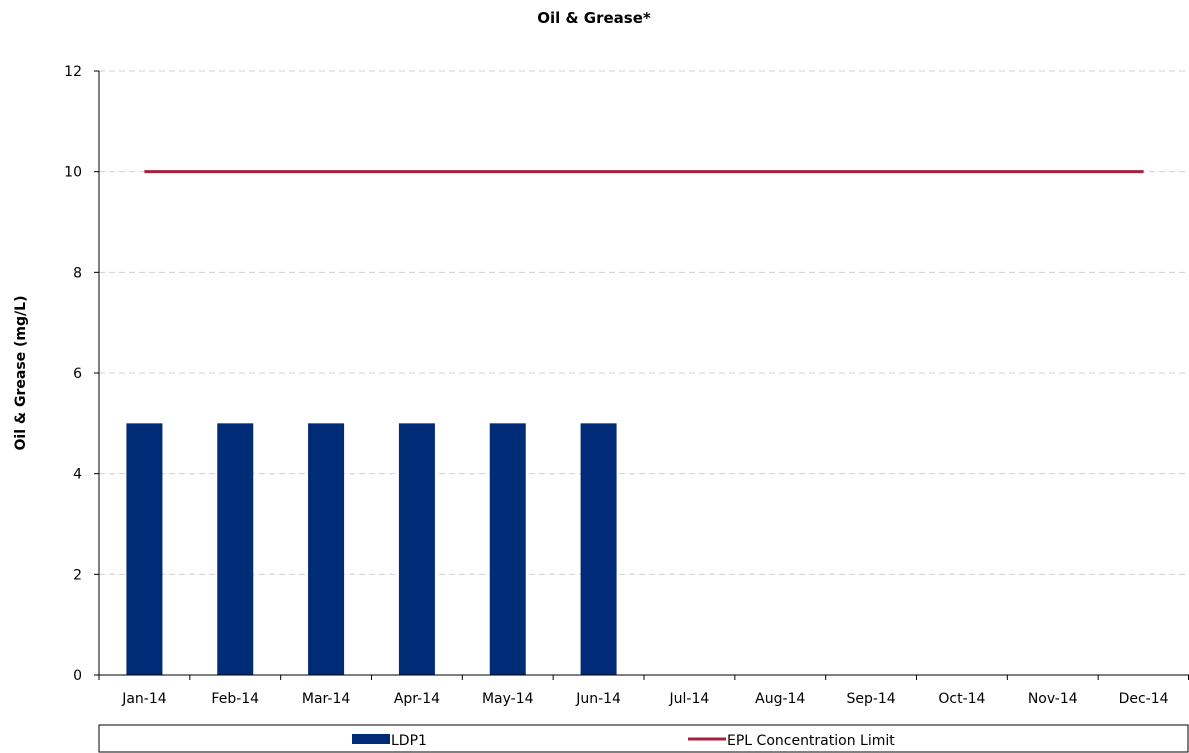 Image resolution: width=1189 pixels, height=753 pixels. What do you see at coordinates (689, 699) in the screenshot?
I see `x-tick-label: Jul-14` at bounding box center [689, 699].